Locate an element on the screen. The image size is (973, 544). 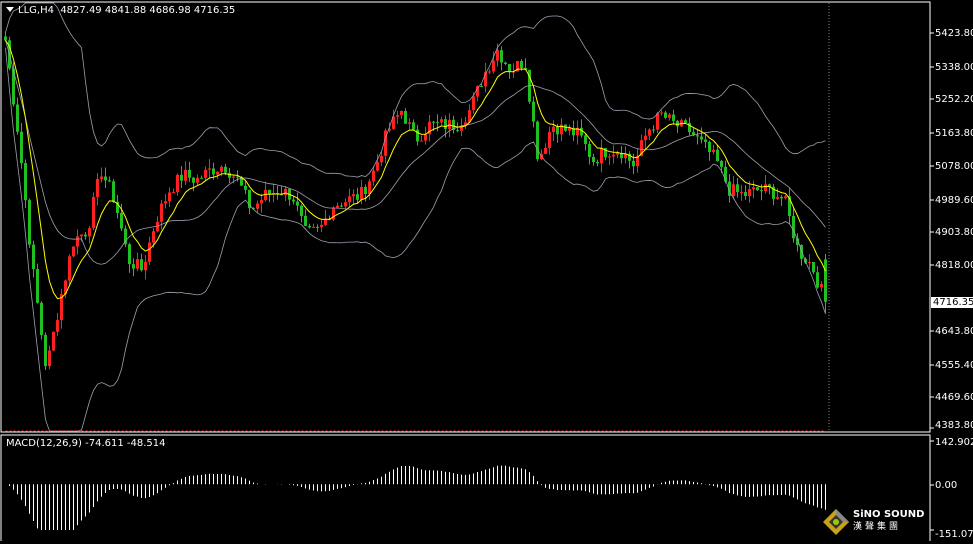
macd-tick: 142.902 is located at coordinates (954, 442).